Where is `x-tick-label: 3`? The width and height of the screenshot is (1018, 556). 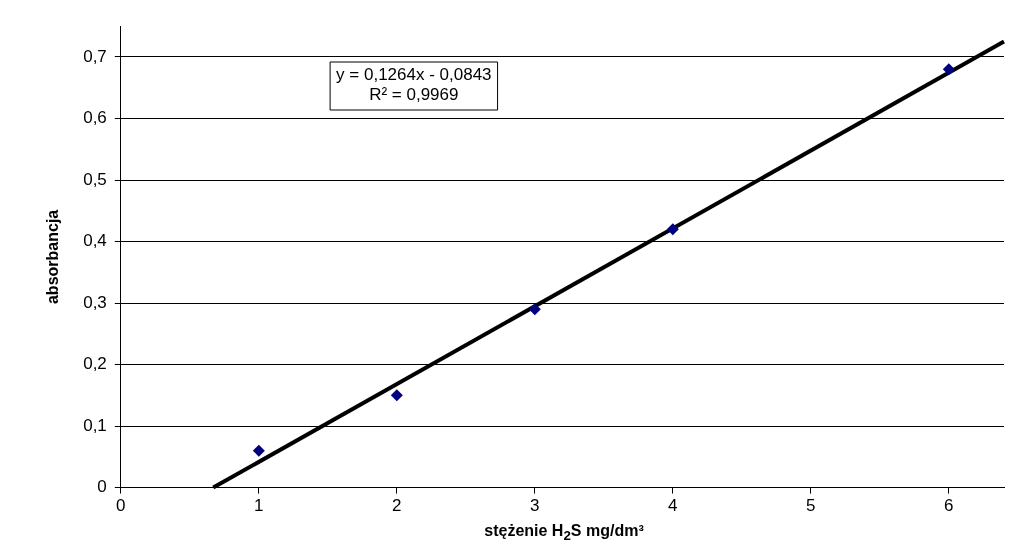
x-tick-label: 3 is located at coordinates (535, 506).